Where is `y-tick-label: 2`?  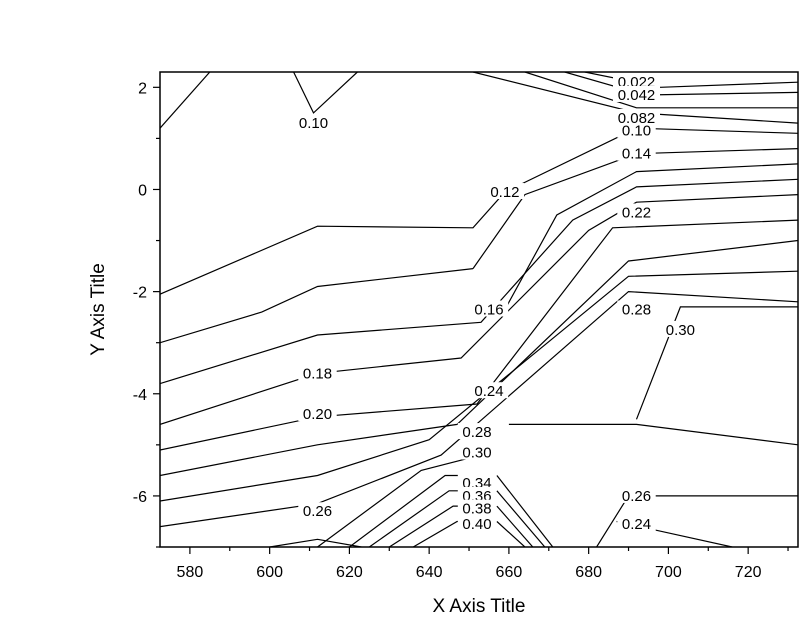
y-tick-label: 2 is located at coordinates (142, 88).